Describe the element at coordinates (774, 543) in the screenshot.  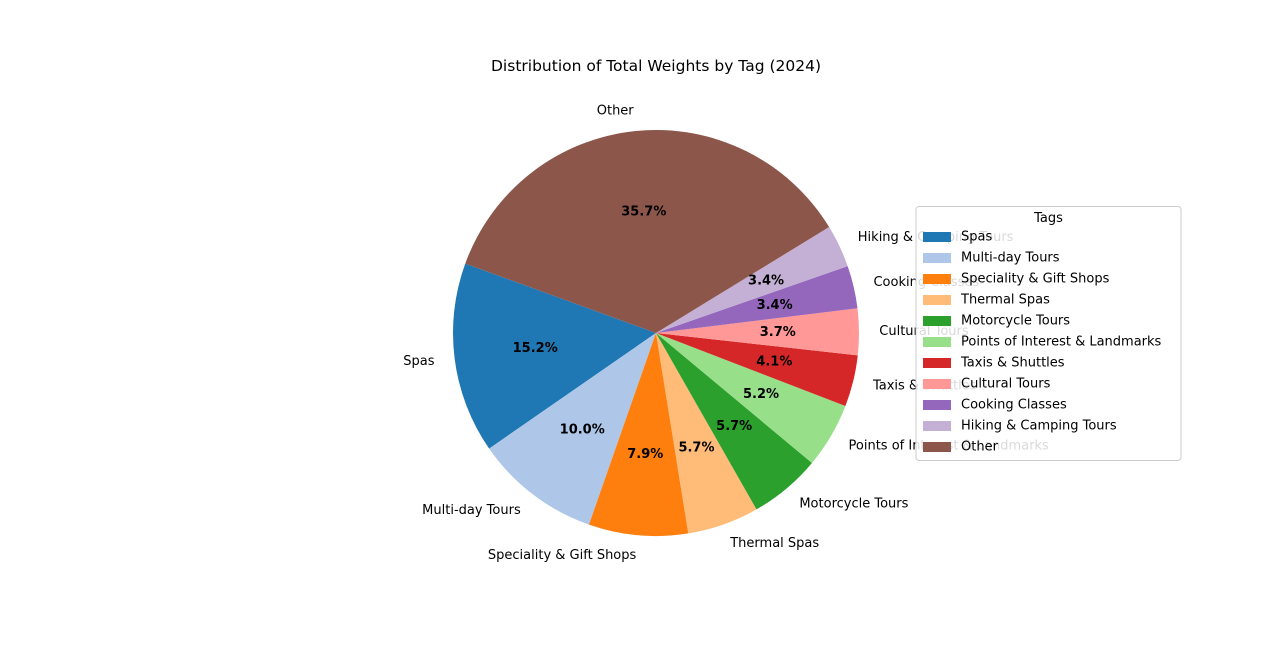
I see `slice-label-thermal-spas: Thermal Spas` at that location.